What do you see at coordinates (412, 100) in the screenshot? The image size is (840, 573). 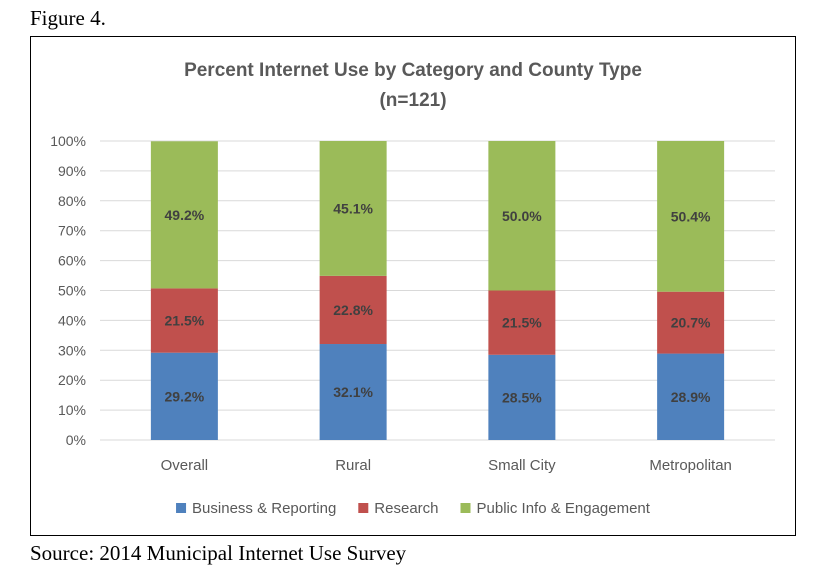 I see `chart-subtitle: (n=121)` at bounding box center [412, 100].